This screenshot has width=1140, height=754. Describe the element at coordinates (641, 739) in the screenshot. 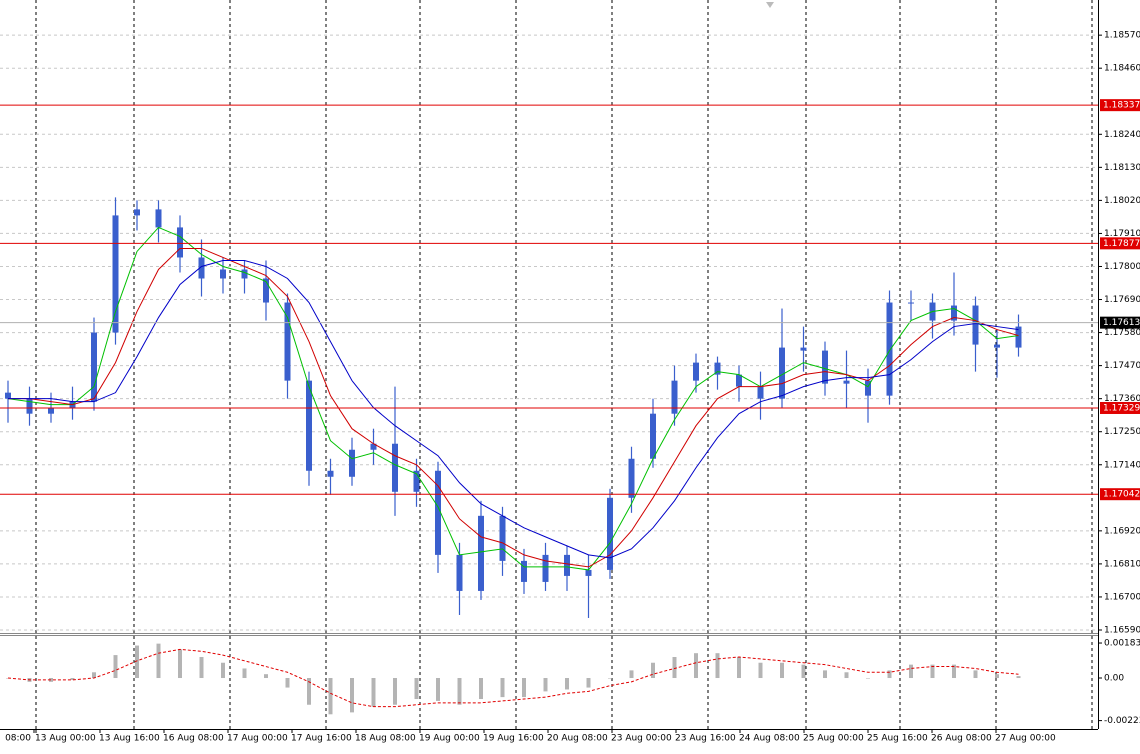

I see `x-tick-label: 23 Aug 00:00` at that location.